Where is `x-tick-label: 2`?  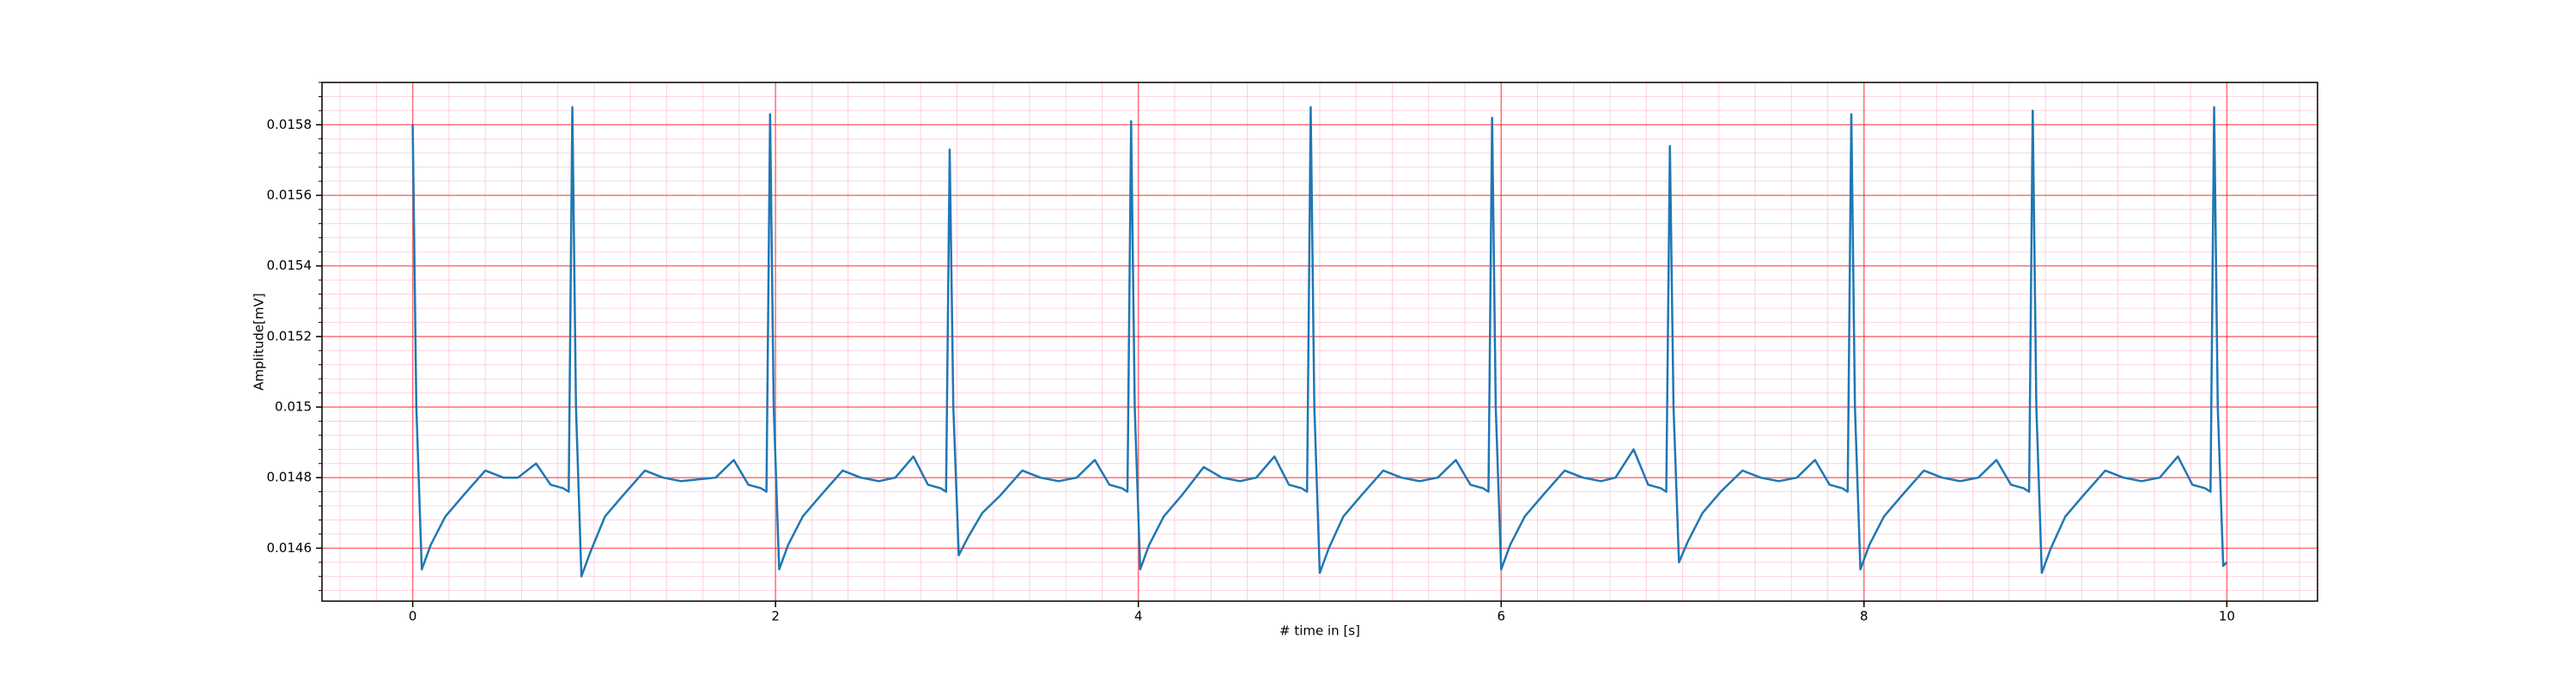
x-tick-label: 2 is located at coordinates (775, 616).